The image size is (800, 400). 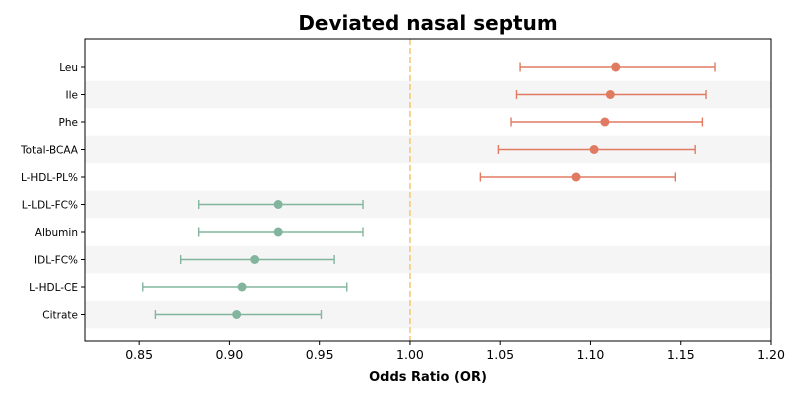 What do you see at coordinates (500, 354) in the screenshot?
I see `x-tick-label: 1.05` at bounding box center [500, 354].